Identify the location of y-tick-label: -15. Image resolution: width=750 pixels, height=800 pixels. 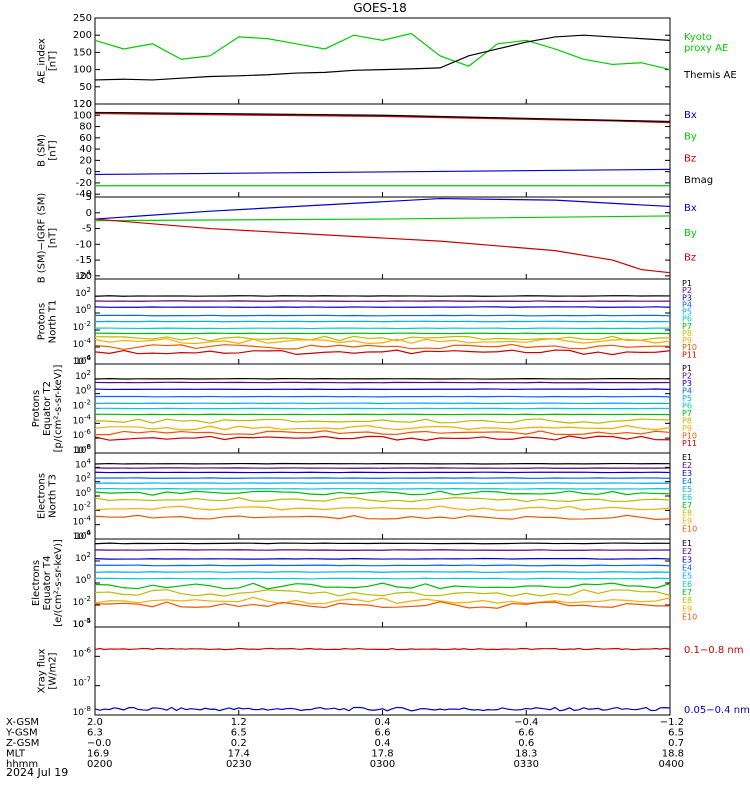
(84, 260).